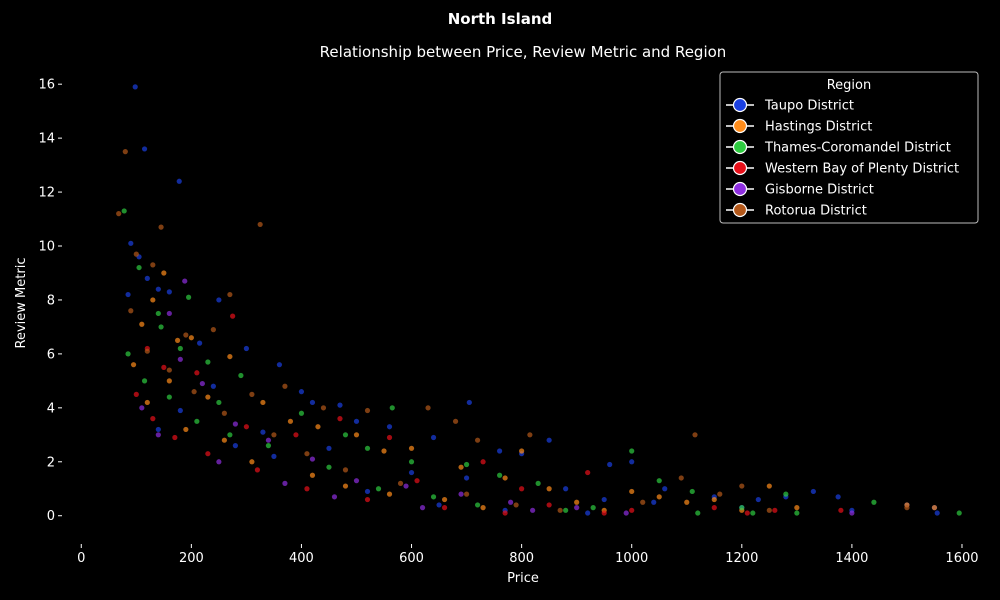 The image size is (1000, 600). What do you see at coordinates (961, 558) in the screenshot?
I see `x-tick-label: 1600` at bounding box center [961, 558].